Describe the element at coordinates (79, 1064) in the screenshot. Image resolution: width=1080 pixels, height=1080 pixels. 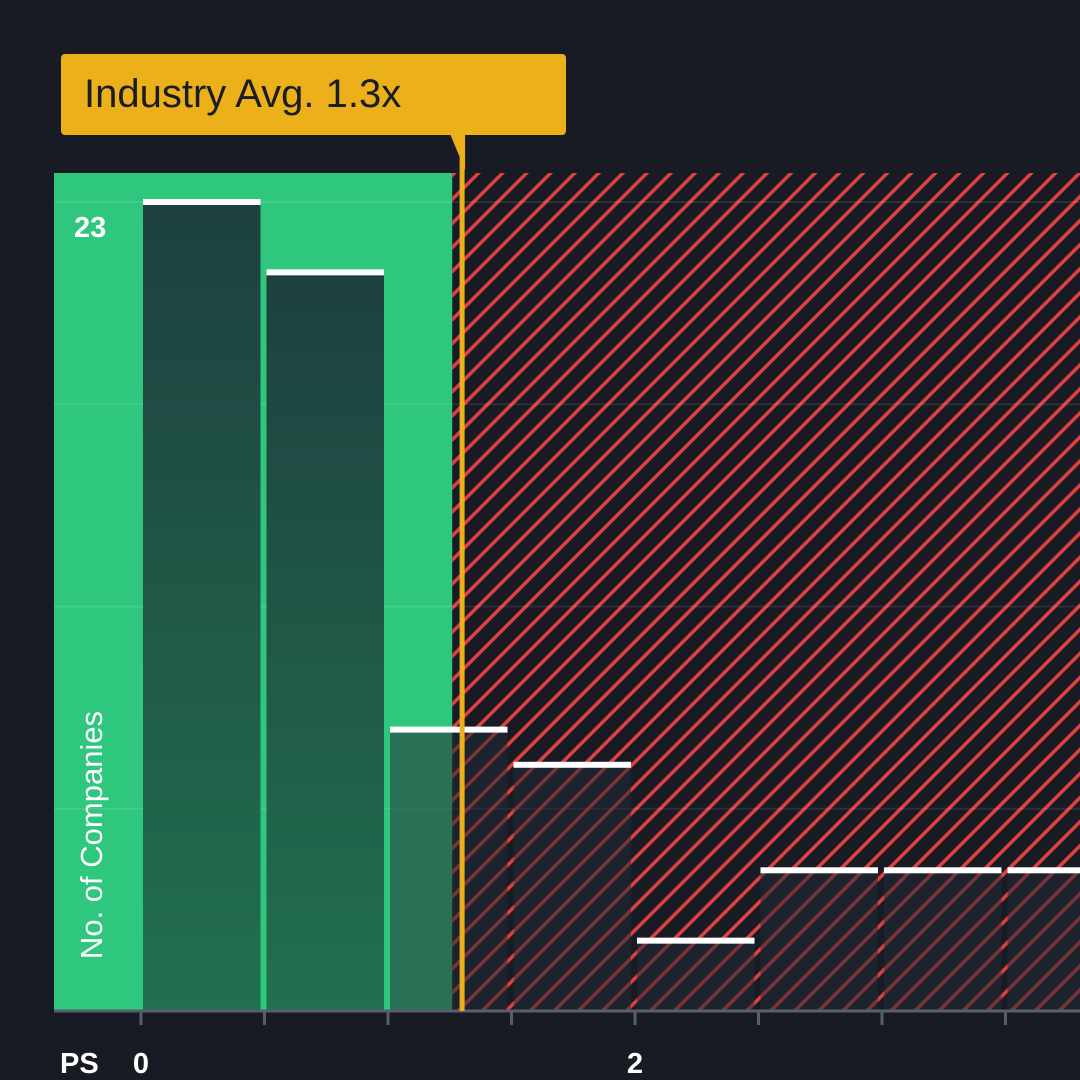
I see `x-axis-label: PS` at that location.